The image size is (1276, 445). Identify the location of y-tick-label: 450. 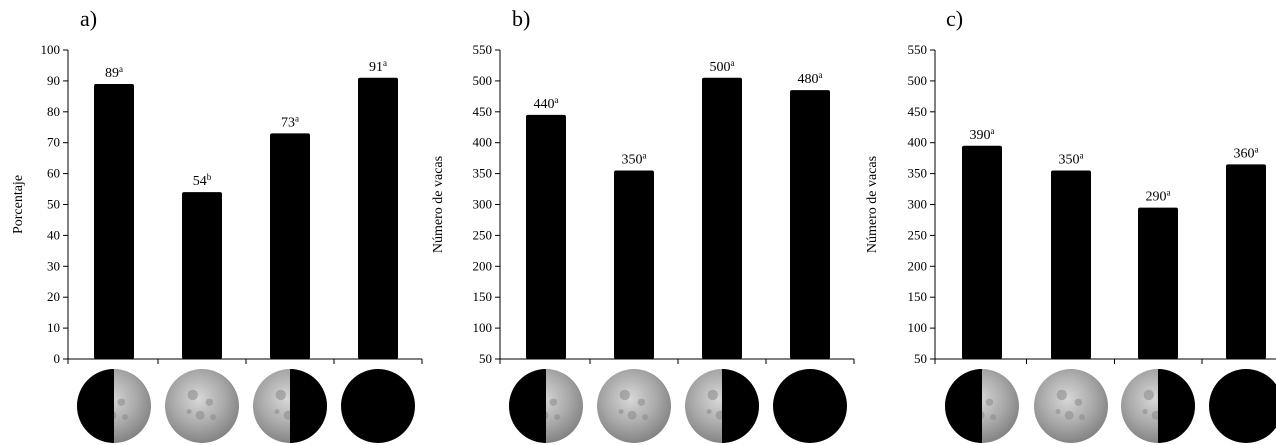
(483, 111).